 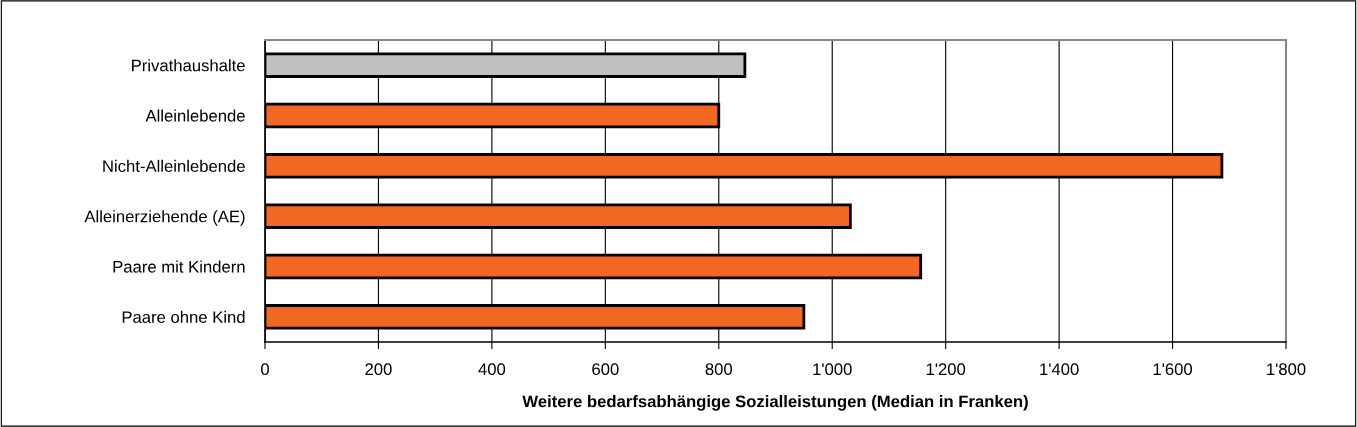 I want to click on x-tick-label: 800, so click(x=719, y=369).